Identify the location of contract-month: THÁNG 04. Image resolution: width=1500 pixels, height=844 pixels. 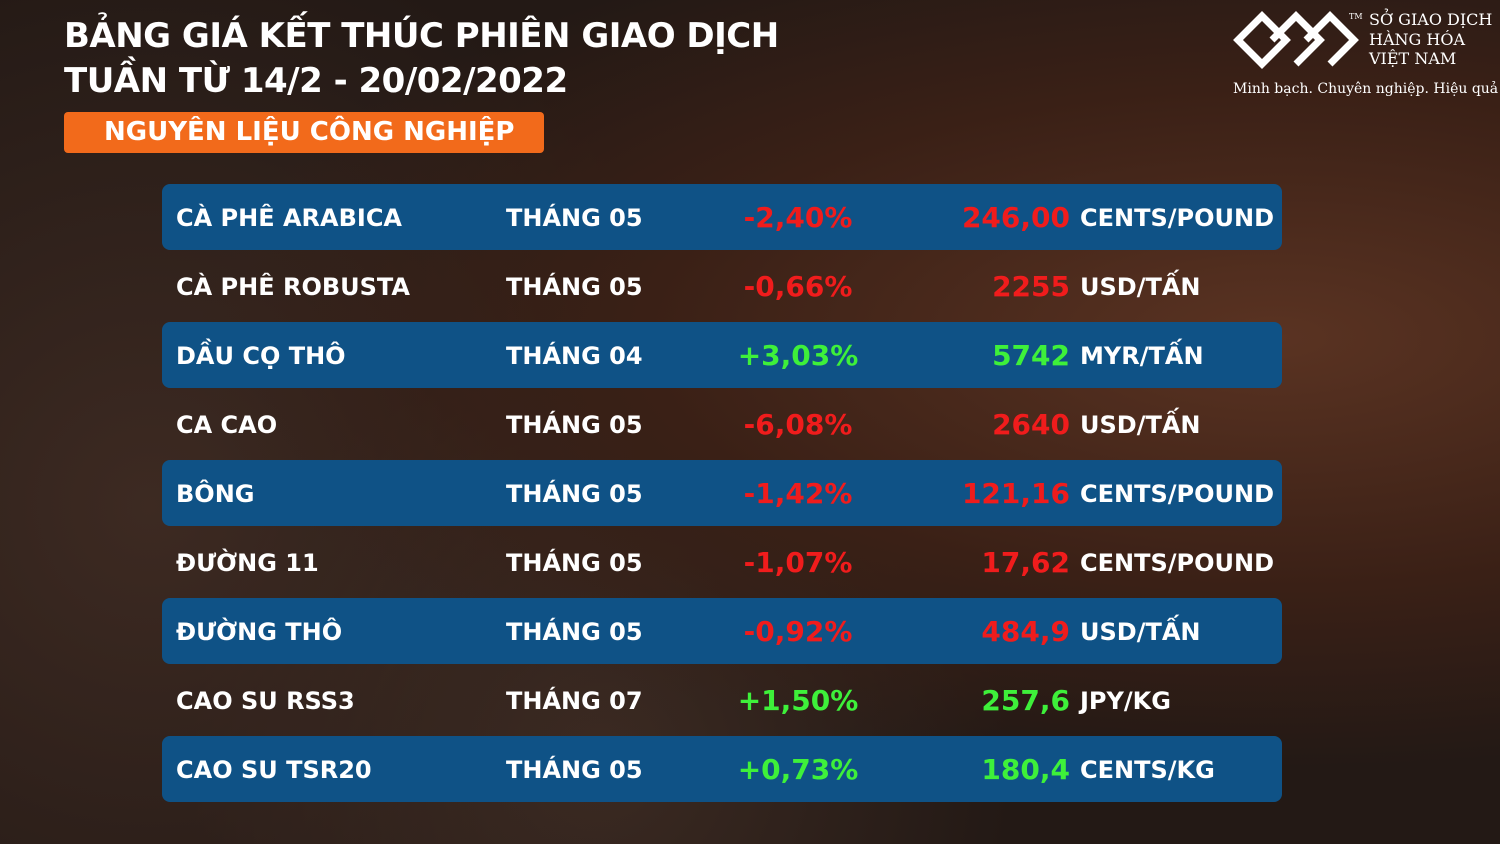
(574, 356).